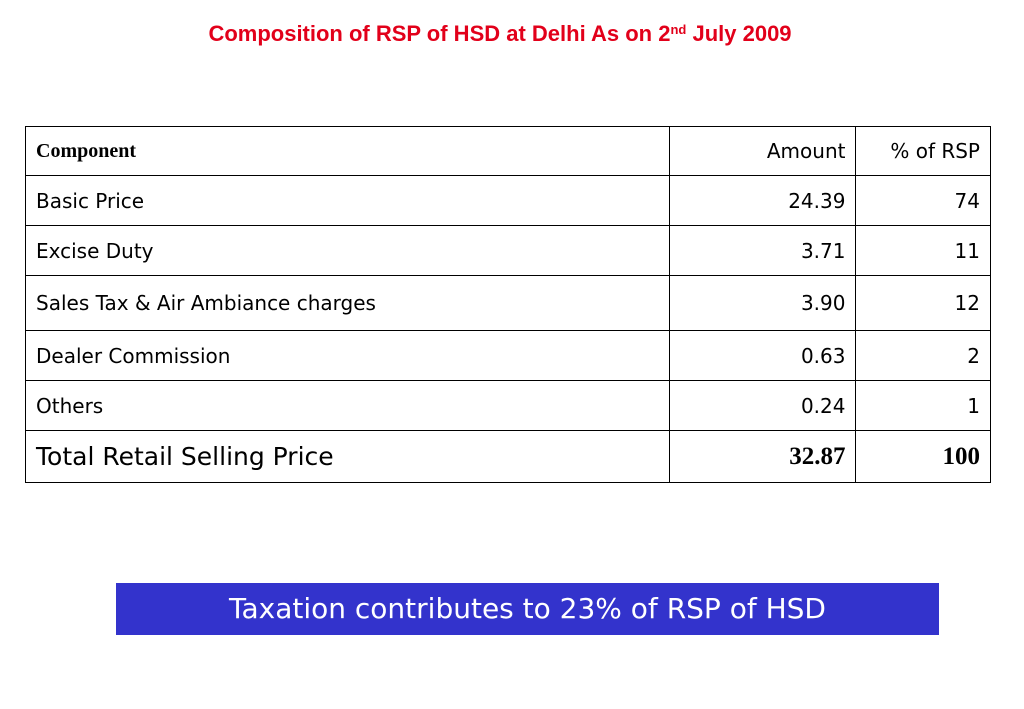 This screenshot has width=1024, height=709. What do you see at coordinates (923, 355) in the screenshot?
I see `cell-percent: 2` at bounding box center [923, 355].